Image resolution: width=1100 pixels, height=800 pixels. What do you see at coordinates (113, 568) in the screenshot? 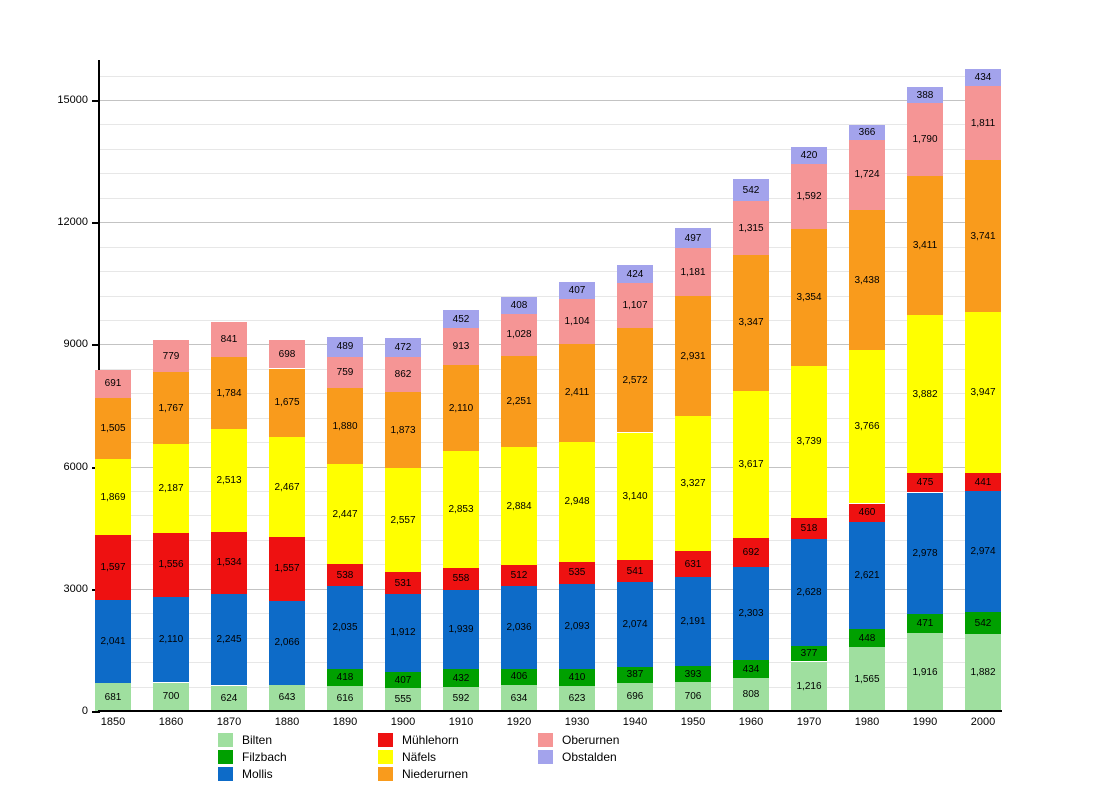
I see `bar-value-label: 1,597` at bounding box center [113, 568].